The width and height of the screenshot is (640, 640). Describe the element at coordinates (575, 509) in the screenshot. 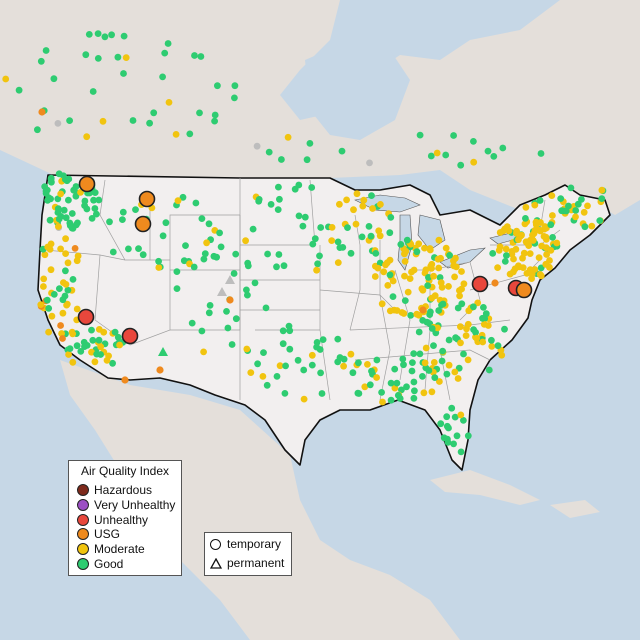

I see `hispaniola-land` at that location.